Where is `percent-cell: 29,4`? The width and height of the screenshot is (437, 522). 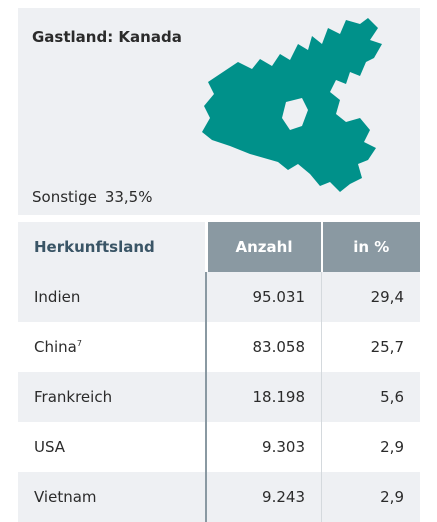 percent-cell: 29,4 is located at coordinates (370, 297).